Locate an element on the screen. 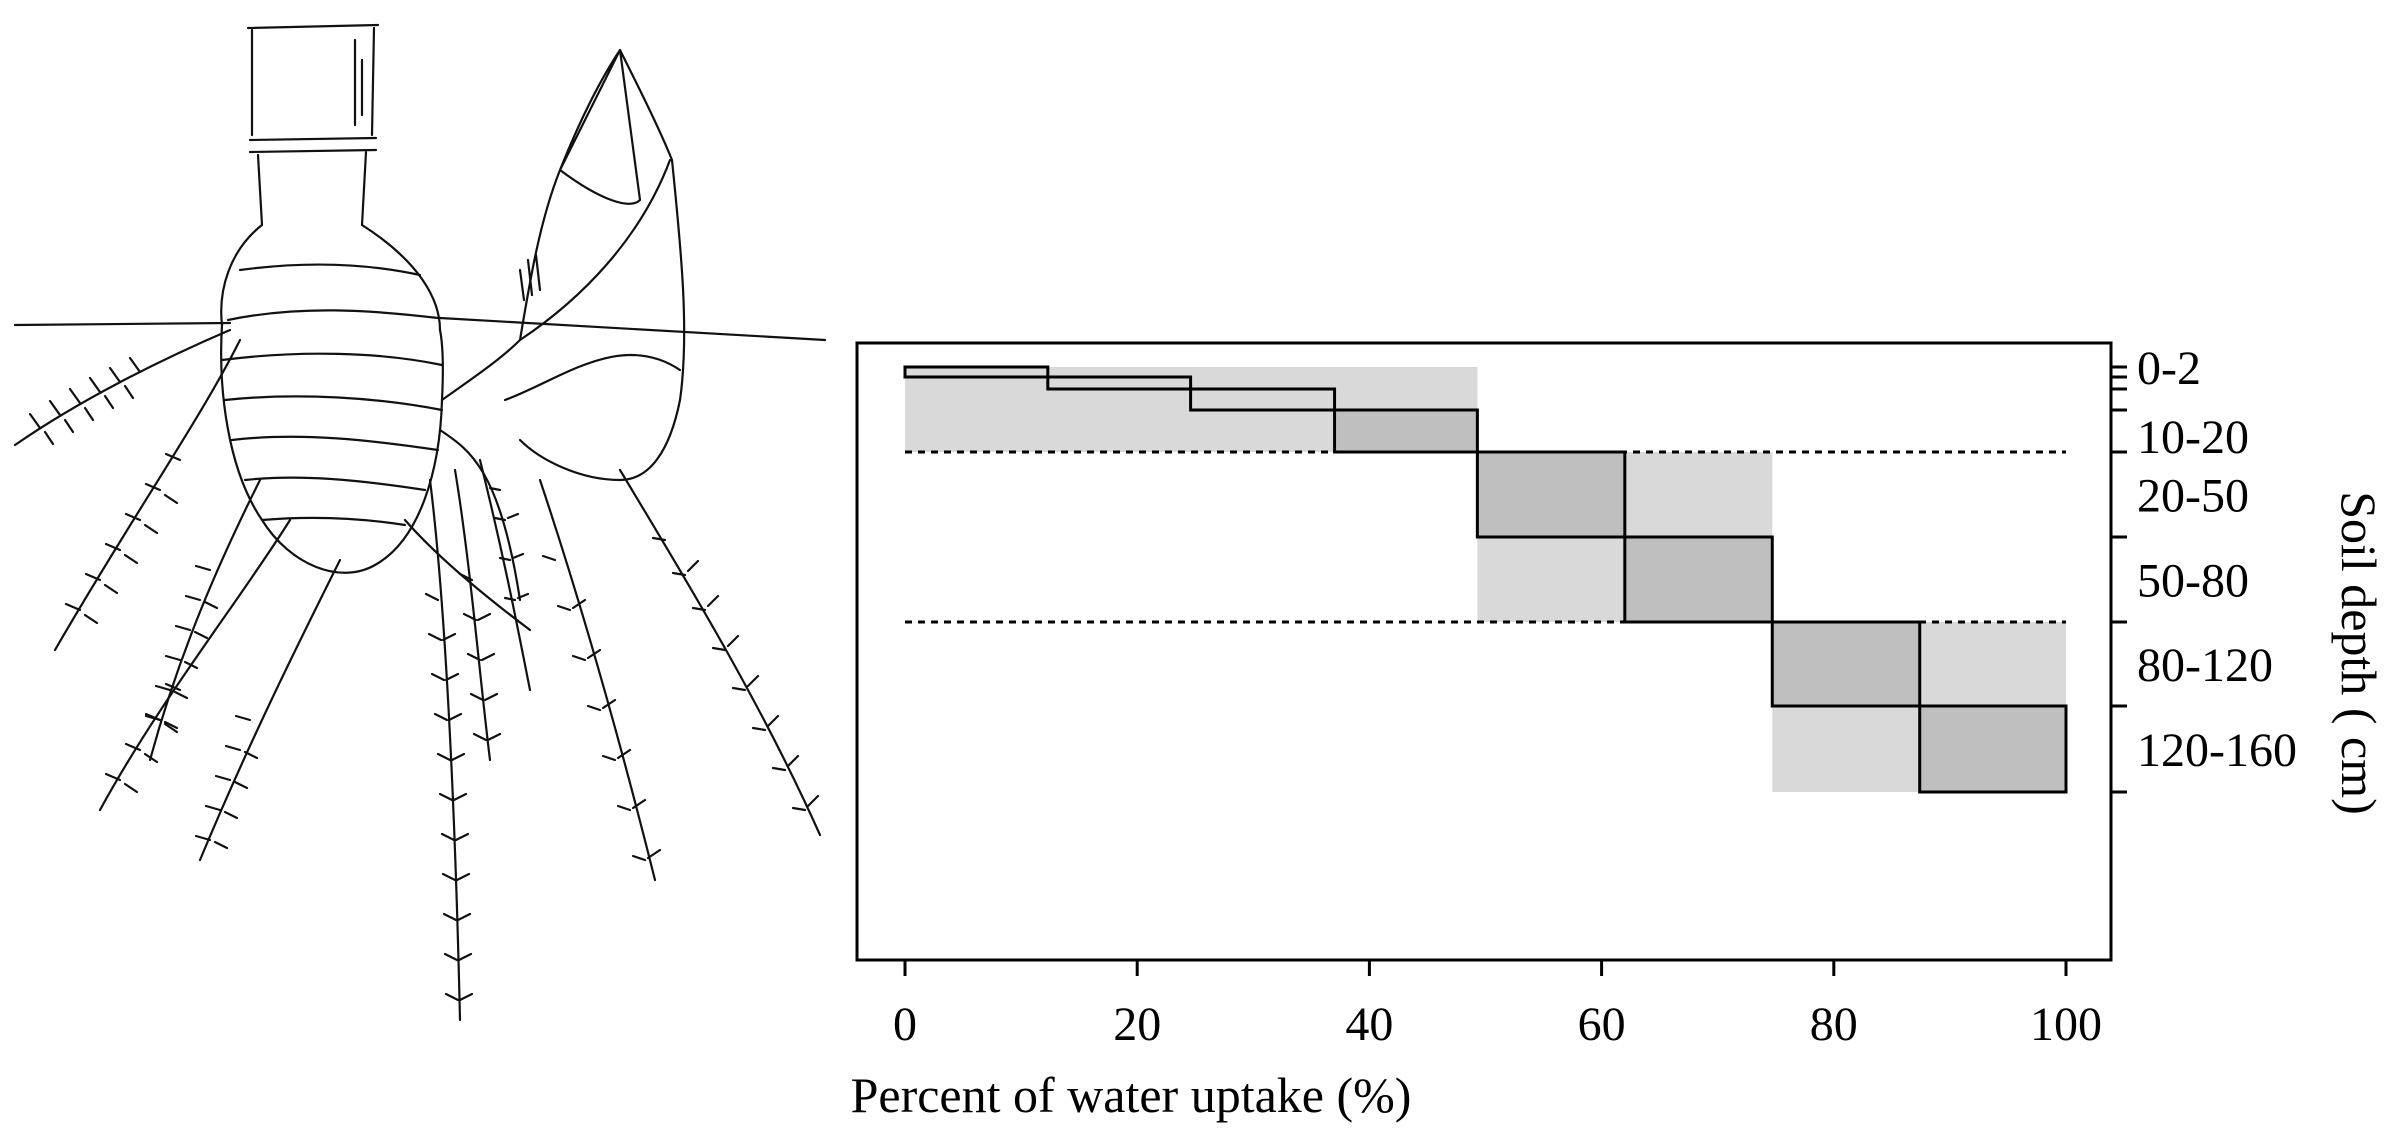 This screenshot has width=2390, height=1131. y-tick-label-10-20: 10-20 is located at coordinates (2193, 437).